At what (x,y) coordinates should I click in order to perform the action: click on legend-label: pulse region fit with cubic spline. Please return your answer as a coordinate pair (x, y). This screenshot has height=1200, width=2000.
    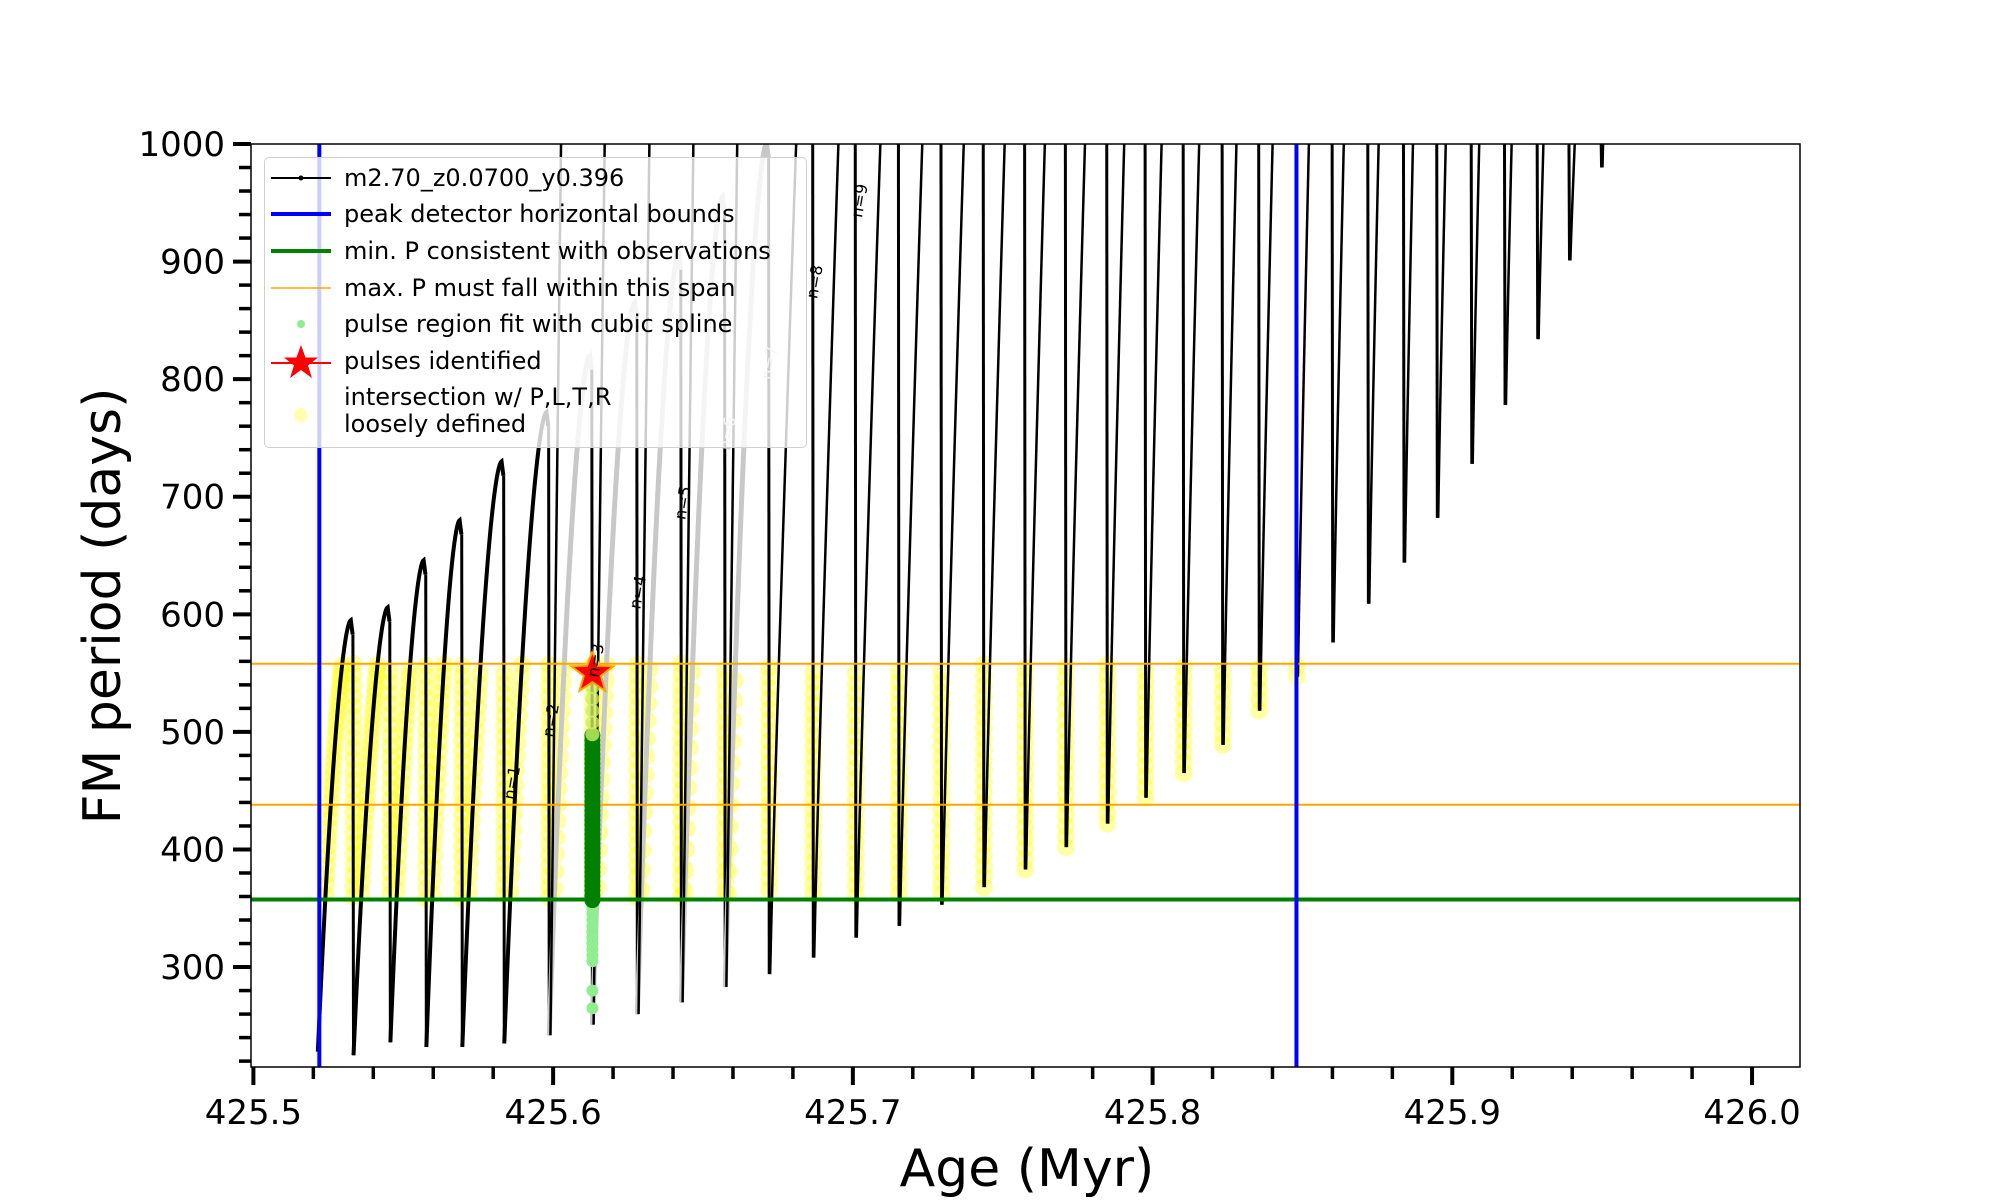
    Looking at the image, I should click on (538, 324).